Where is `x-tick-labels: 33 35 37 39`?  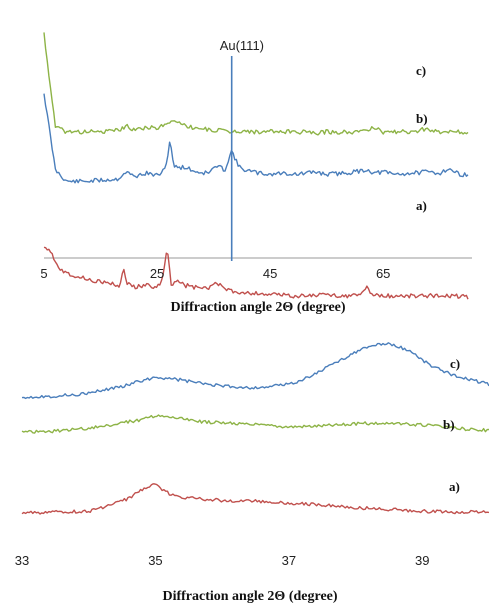
x-tick-labels: 33 35 37 39 is located at coordinates (222, 560).